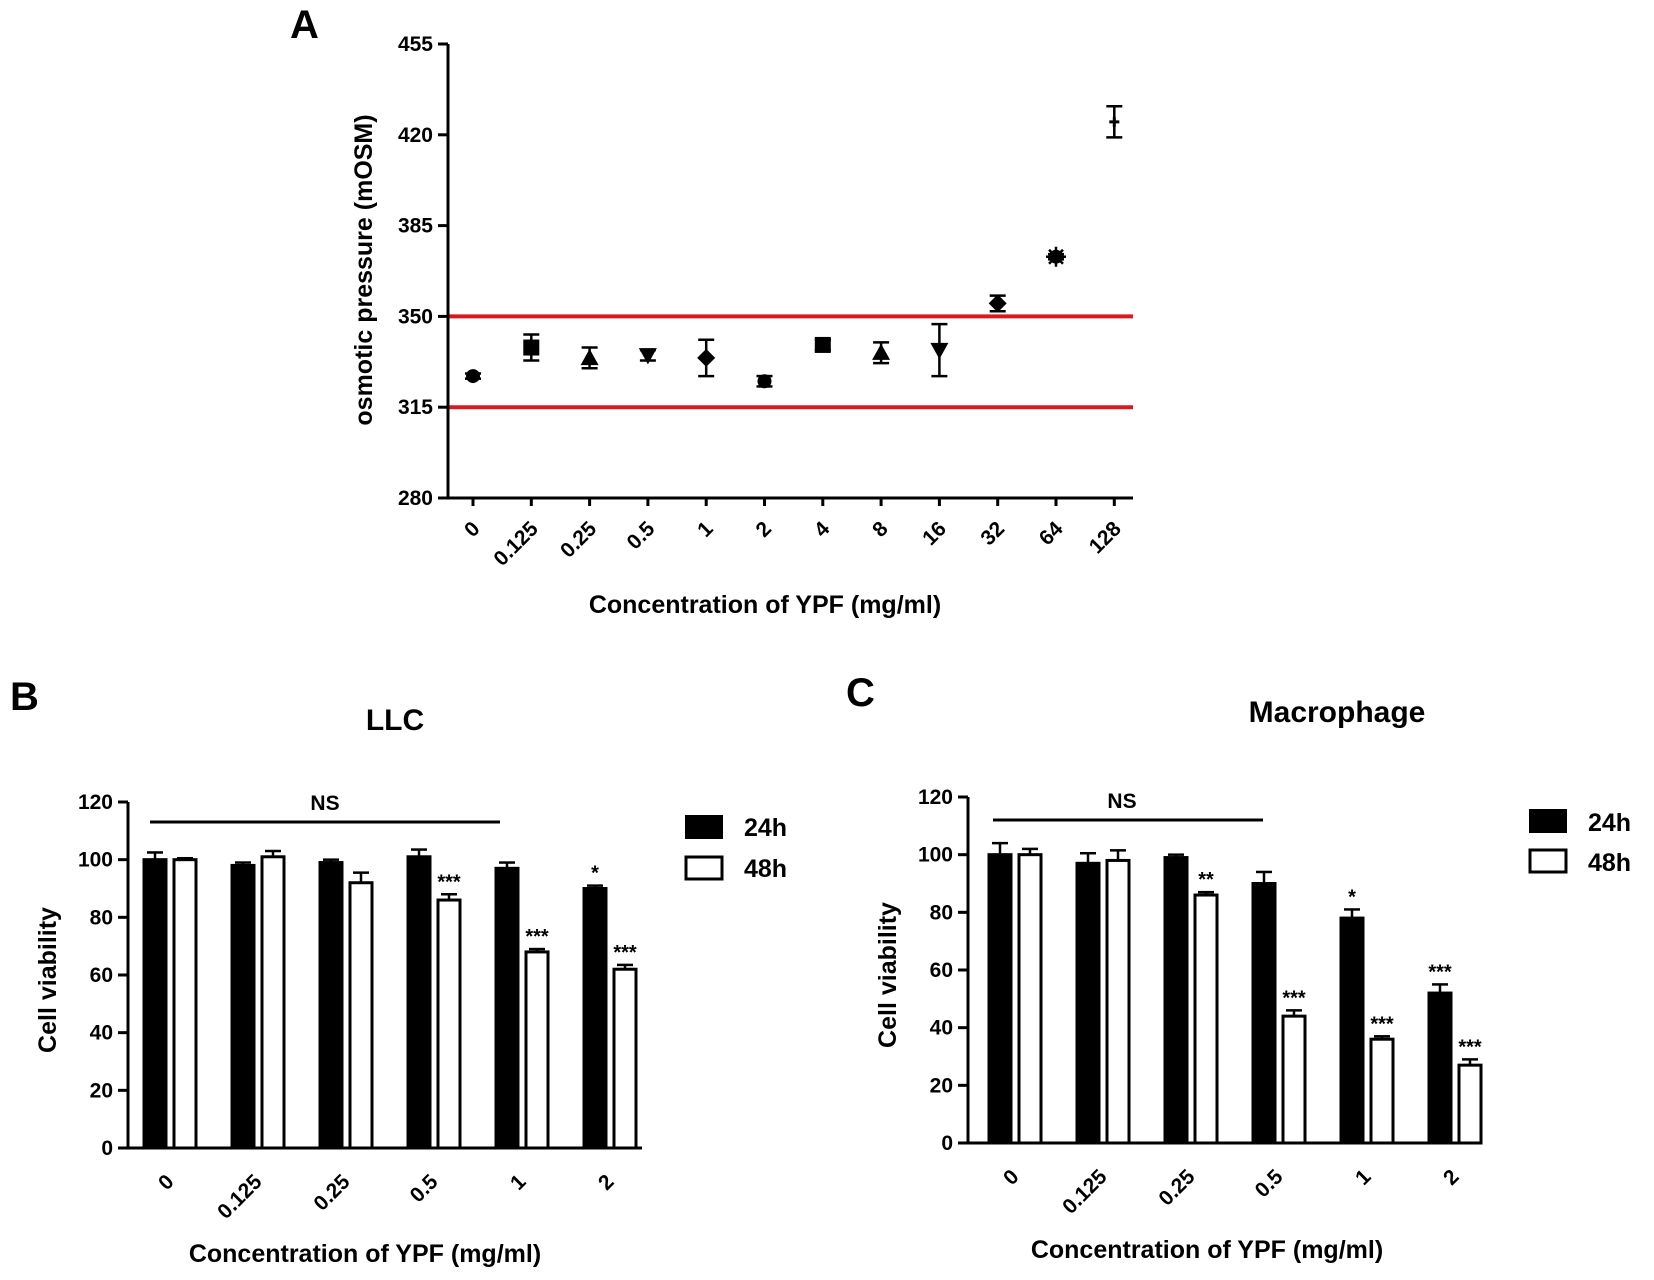 This screenshot has height=1280, width=1654. Describe the element at coordinates (1337, 712) in the screenshot. I see `panel-c-title: Macrophage` at that location.